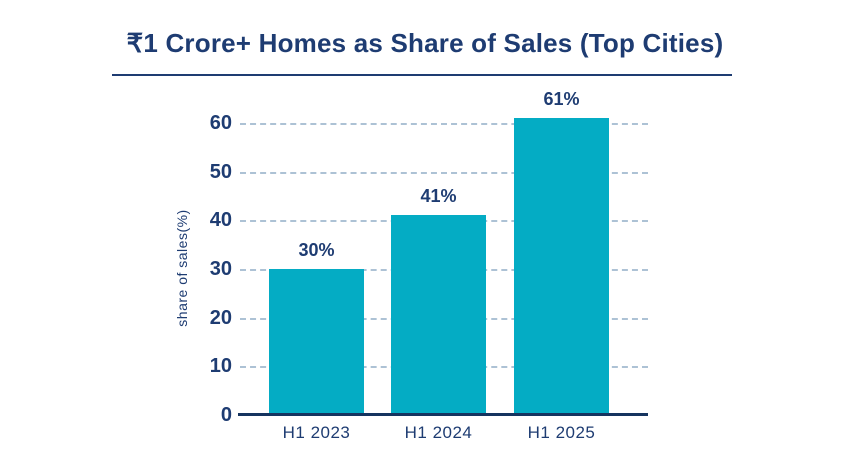  I want to click on bar-h1-2025, so click(561, 266).